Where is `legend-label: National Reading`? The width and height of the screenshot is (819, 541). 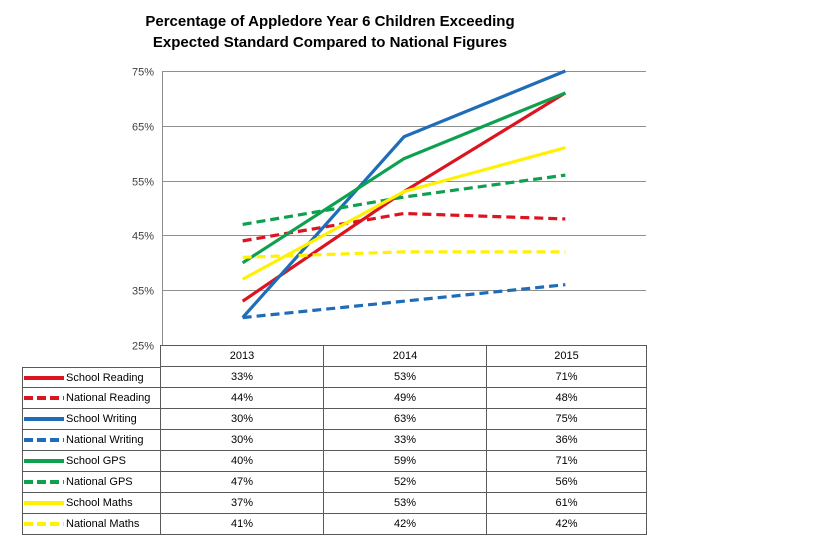 legend-label: National Reading is located at coordinates (108, 398).